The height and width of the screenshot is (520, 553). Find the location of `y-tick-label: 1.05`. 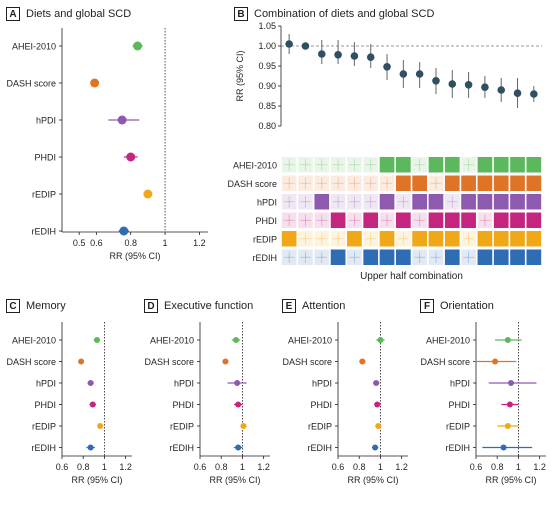

y-tick-label: 1.05 is located at coordinates (267, 26).